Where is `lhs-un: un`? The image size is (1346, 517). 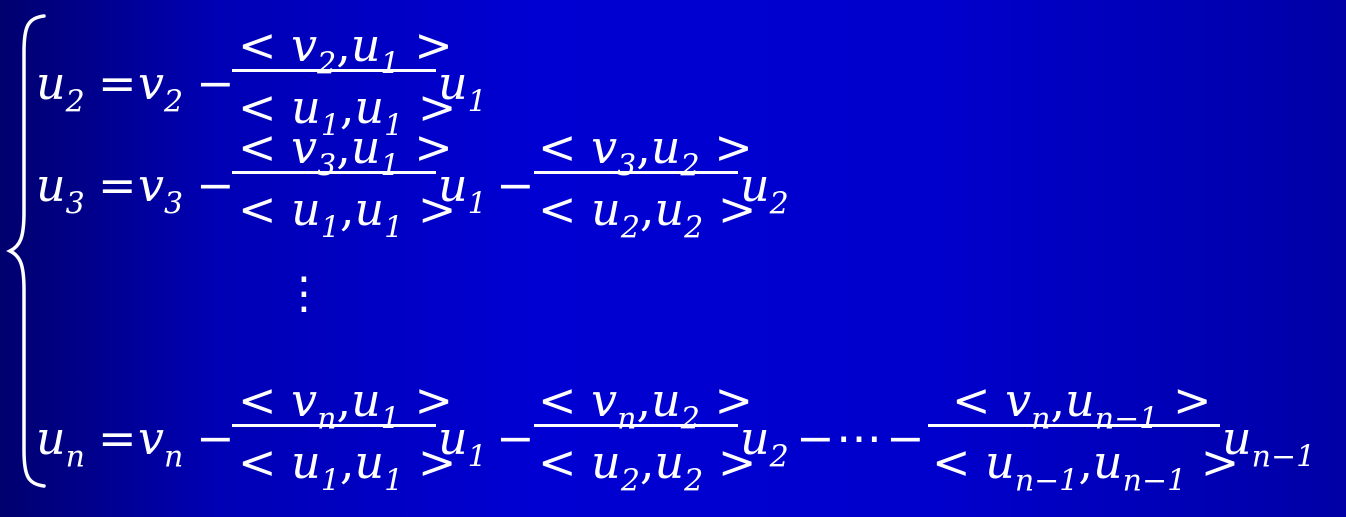 lhs-un: un is located at coordinates (60, 443).